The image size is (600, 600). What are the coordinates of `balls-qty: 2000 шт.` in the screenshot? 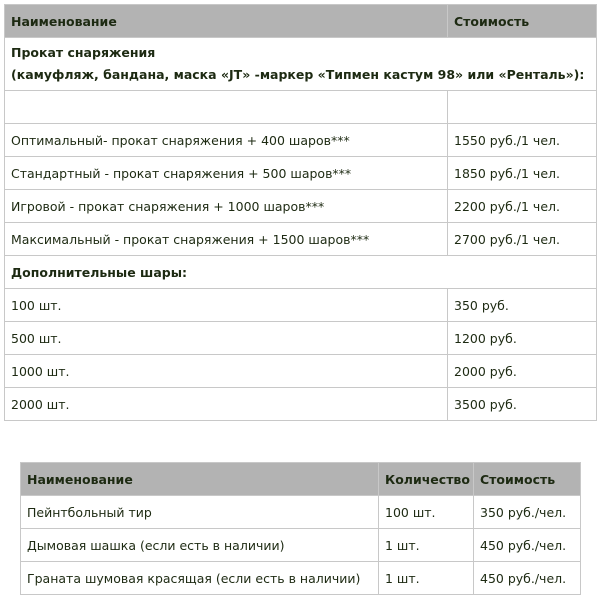 It's located at (226, 404).